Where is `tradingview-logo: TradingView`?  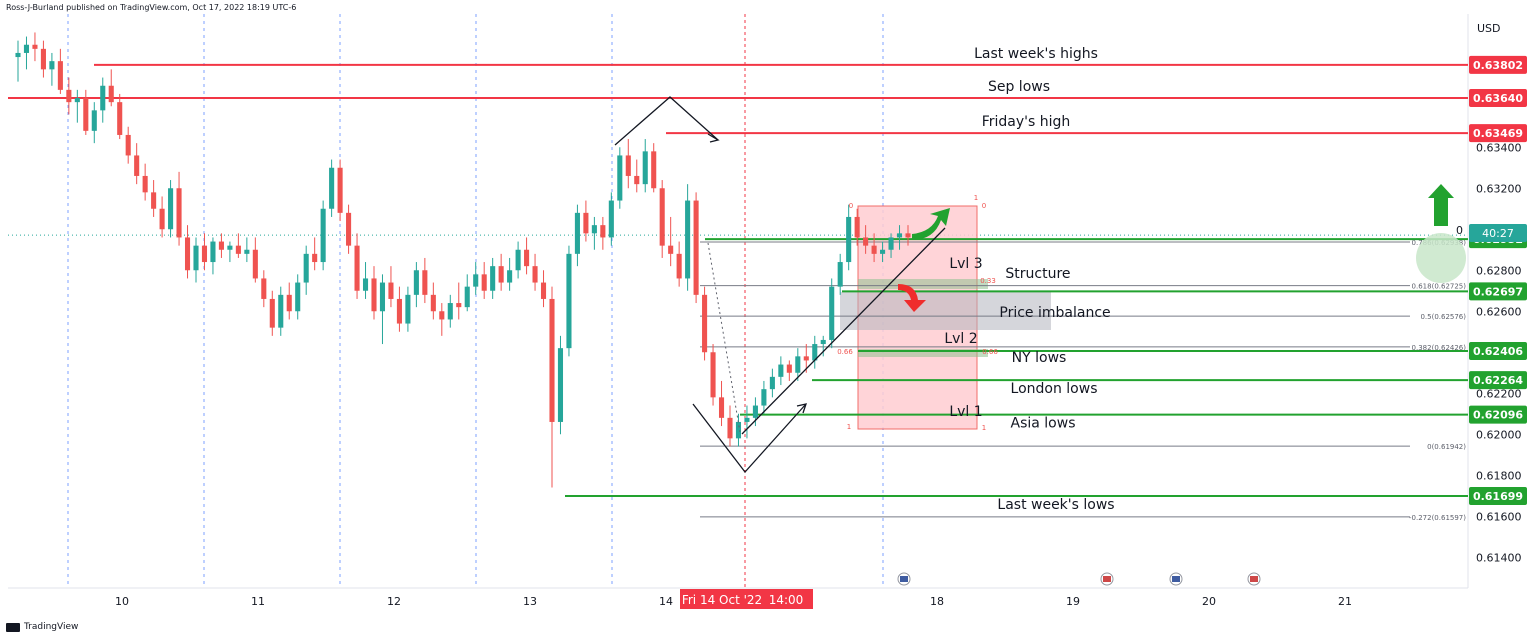
tradingview-logo: TradingView is located at coordinates (42, 627).